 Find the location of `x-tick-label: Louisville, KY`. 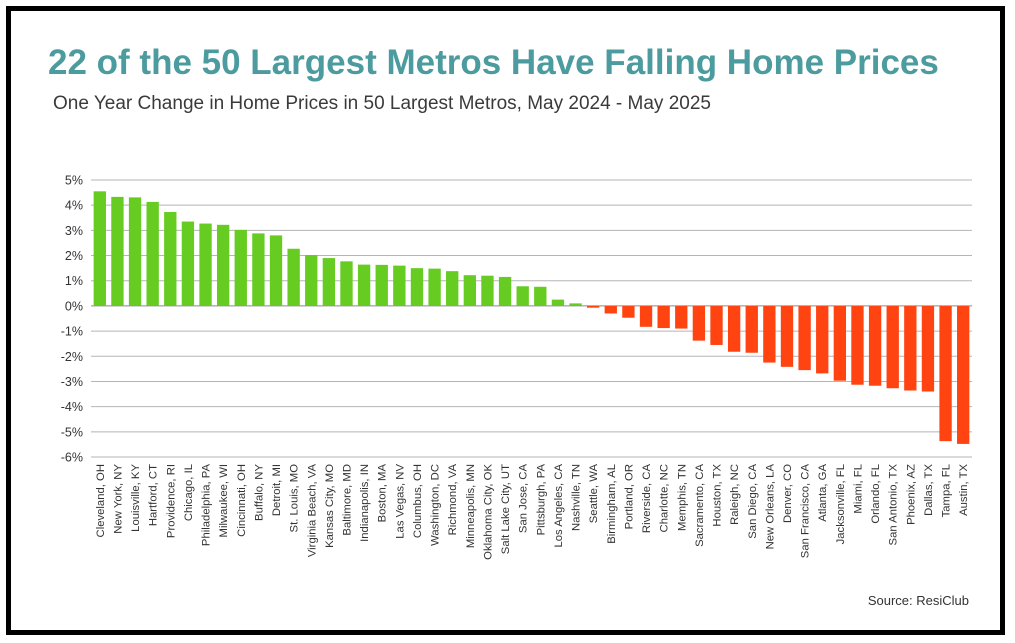

x-tick-label: Louisville, KY is located at coordinates (136, 498).